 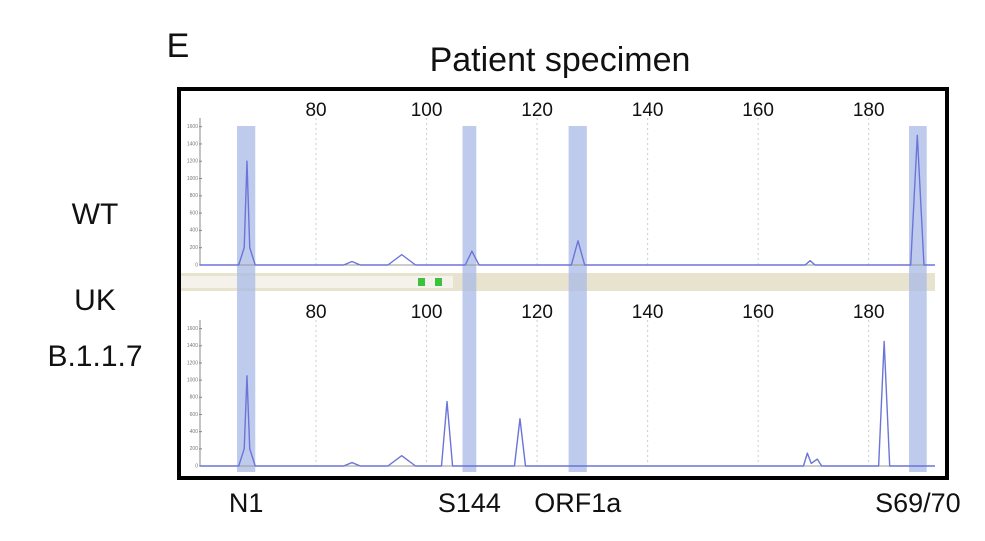 I want to click on row-label: WT, so click(x=95, y=214).